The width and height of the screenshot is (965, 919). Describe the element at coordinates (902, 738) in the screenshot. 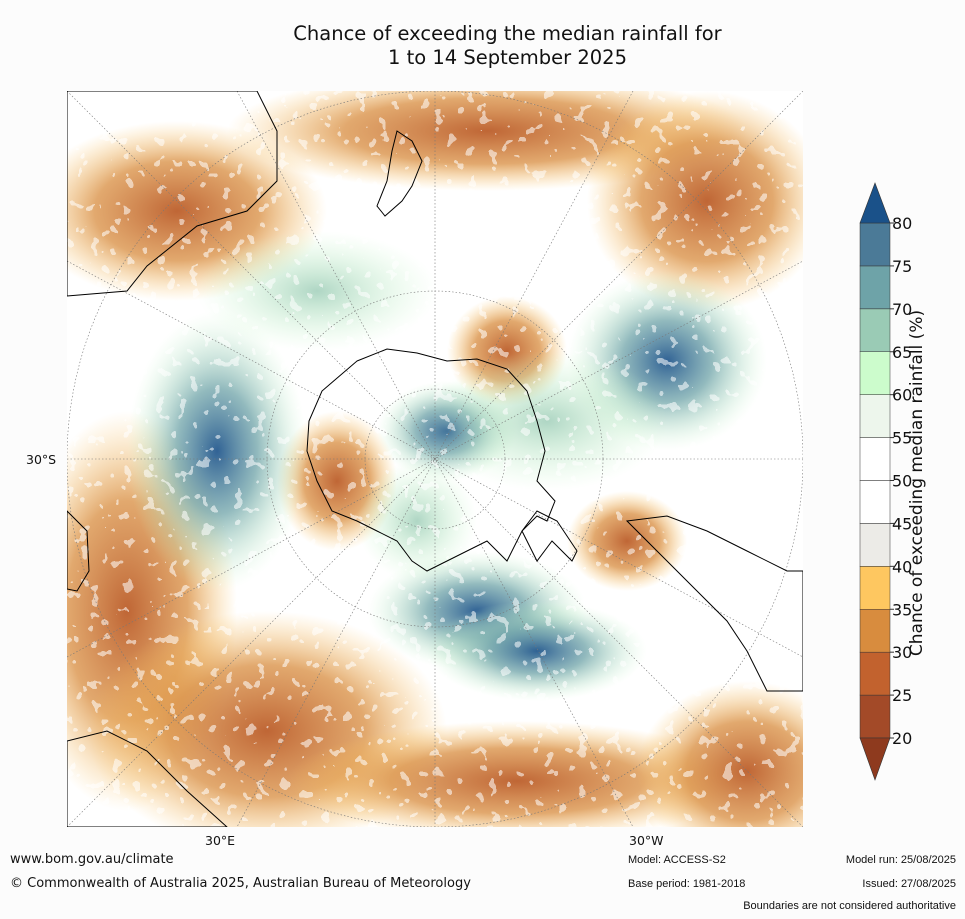

I see `colorbar-tick-label: 20` at that location.